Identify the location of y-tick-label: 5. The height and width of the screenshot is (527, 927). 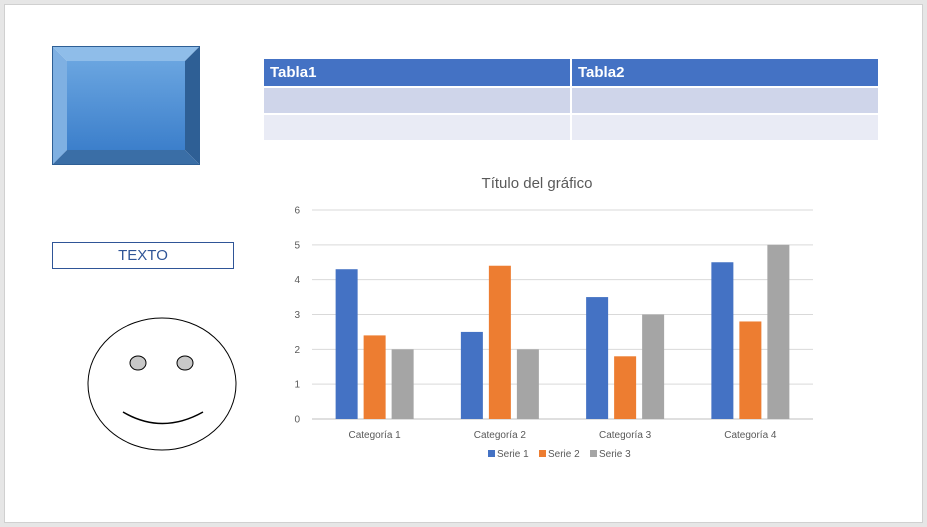
(297, 245).